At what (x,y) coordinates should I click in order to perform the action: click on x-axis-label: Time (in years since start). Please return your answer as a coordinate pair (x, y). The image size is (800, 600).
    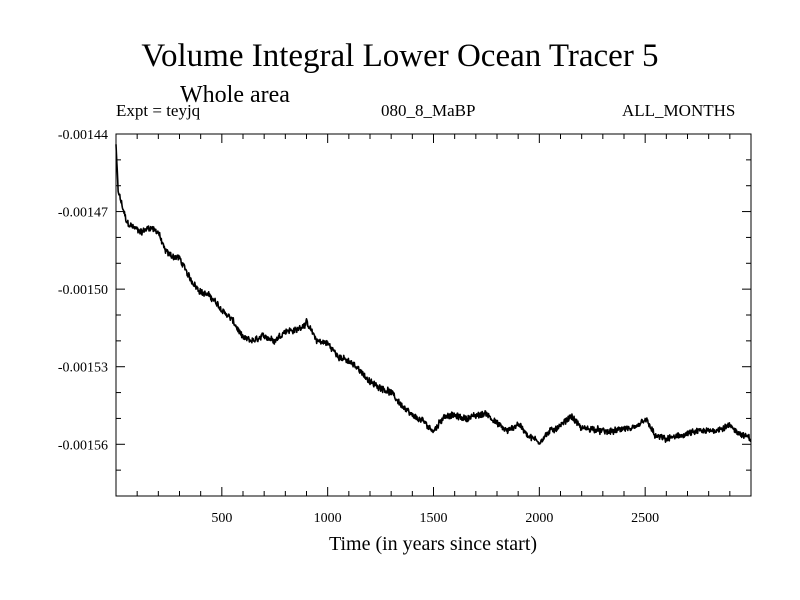
    Looking at the image, I should click on (433, 544).